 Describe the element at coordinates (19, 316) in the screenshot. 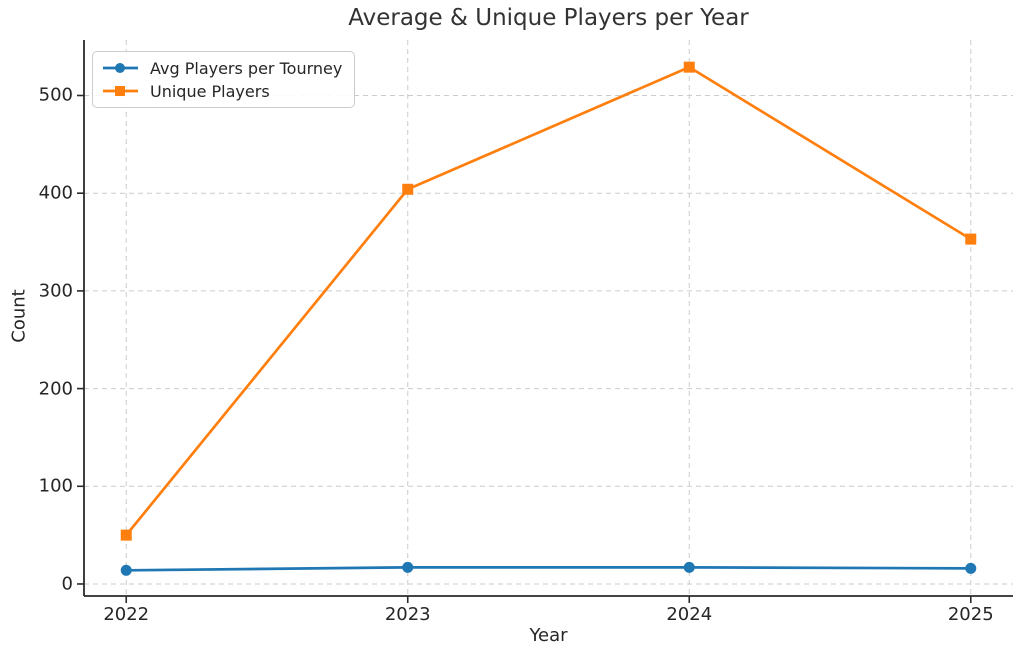

I see `y-axis-label: Count` at that location.